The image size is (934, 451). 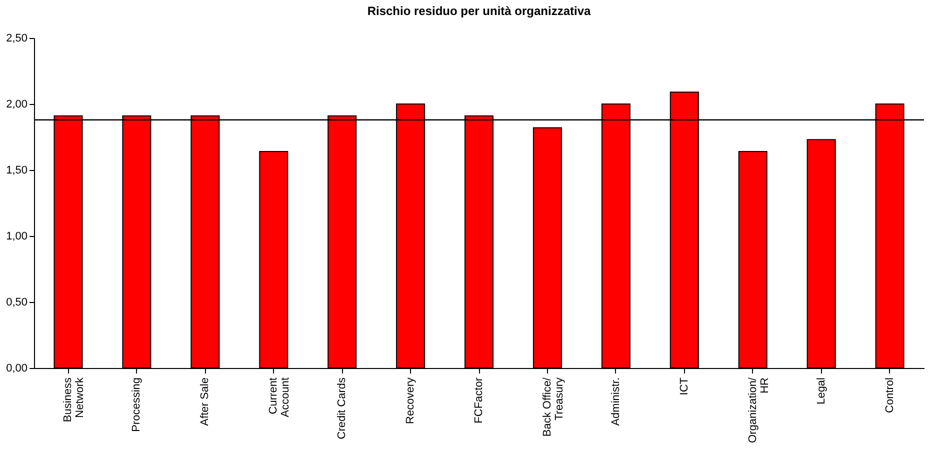 I want to click on x-tick-label: Back Office/ Treasury, so click(x=553, y=406).